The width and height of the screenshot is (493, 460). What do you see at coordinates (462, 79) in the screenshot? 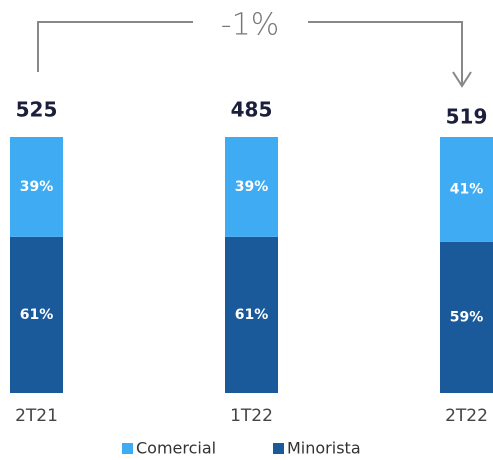
I see `arrow-head` at bounding box center [462, 79].